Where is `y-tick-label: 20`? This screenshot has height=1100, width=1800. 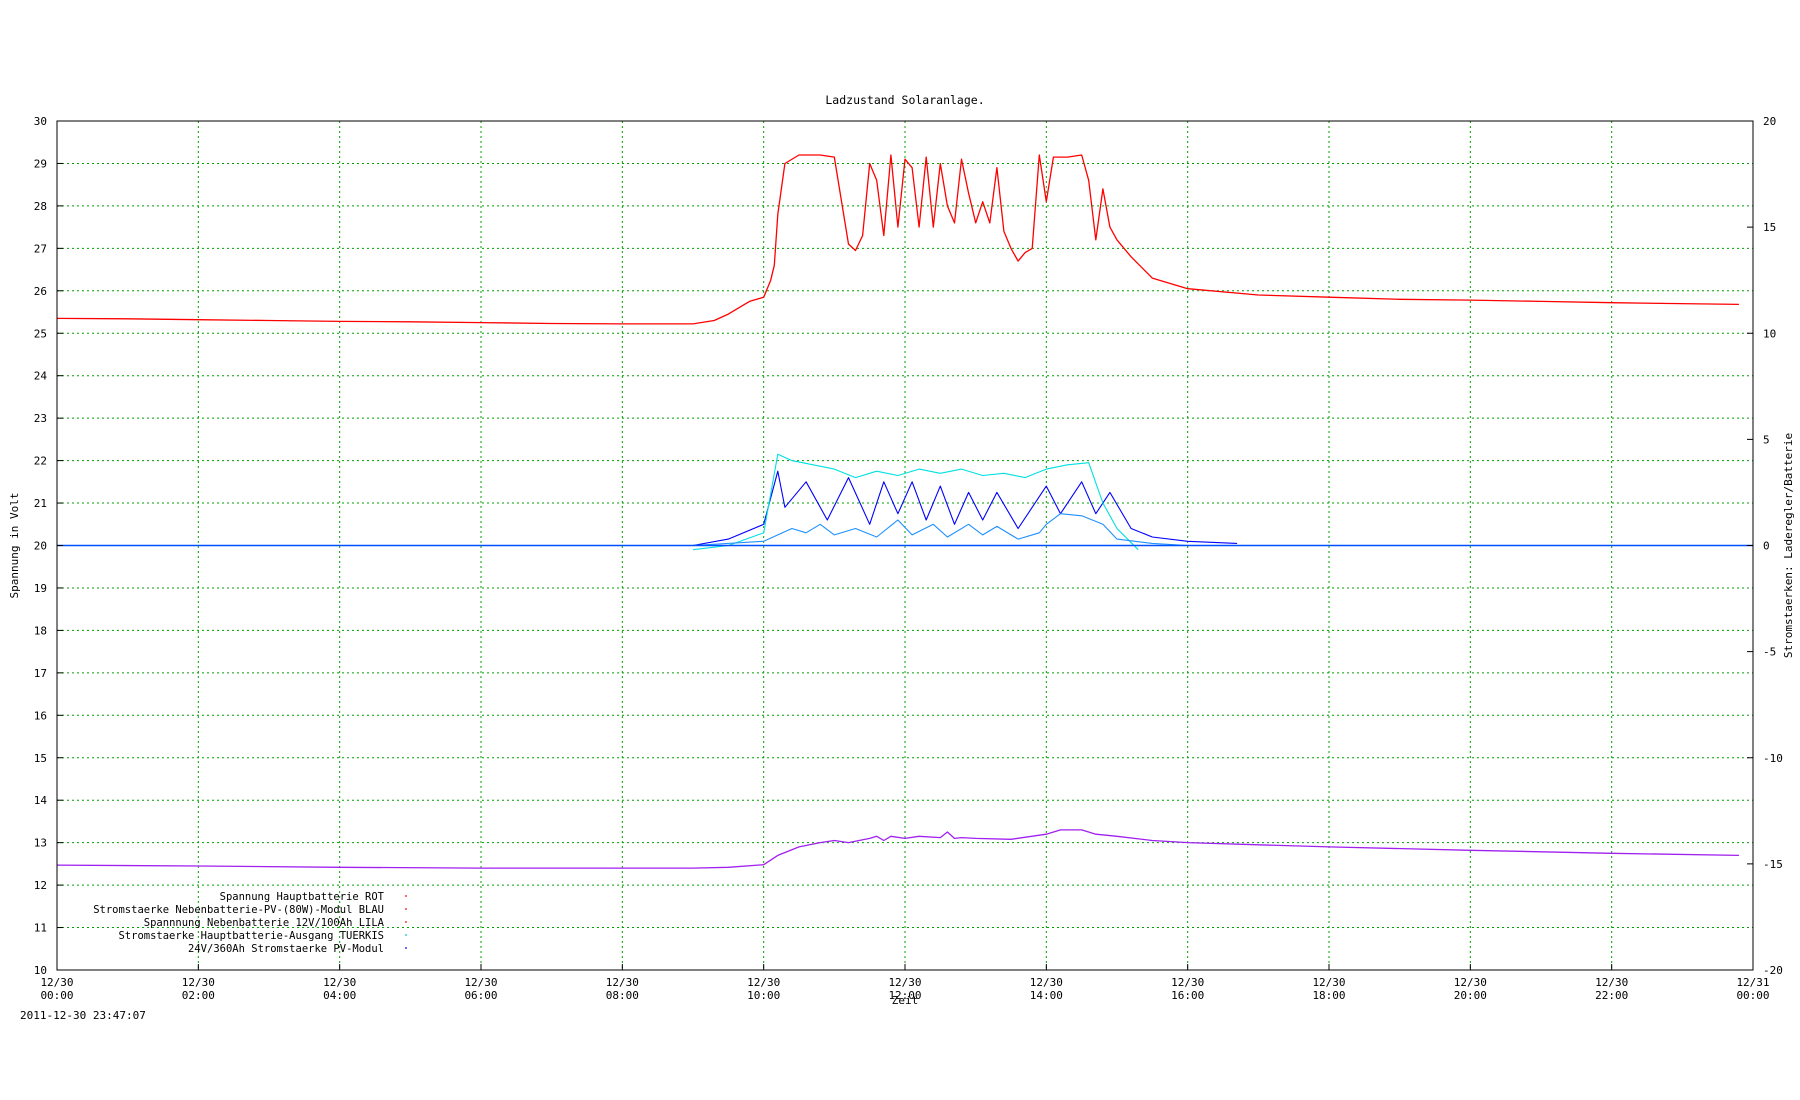
y-tick-label: 20 is located at coordinates (40, 546).